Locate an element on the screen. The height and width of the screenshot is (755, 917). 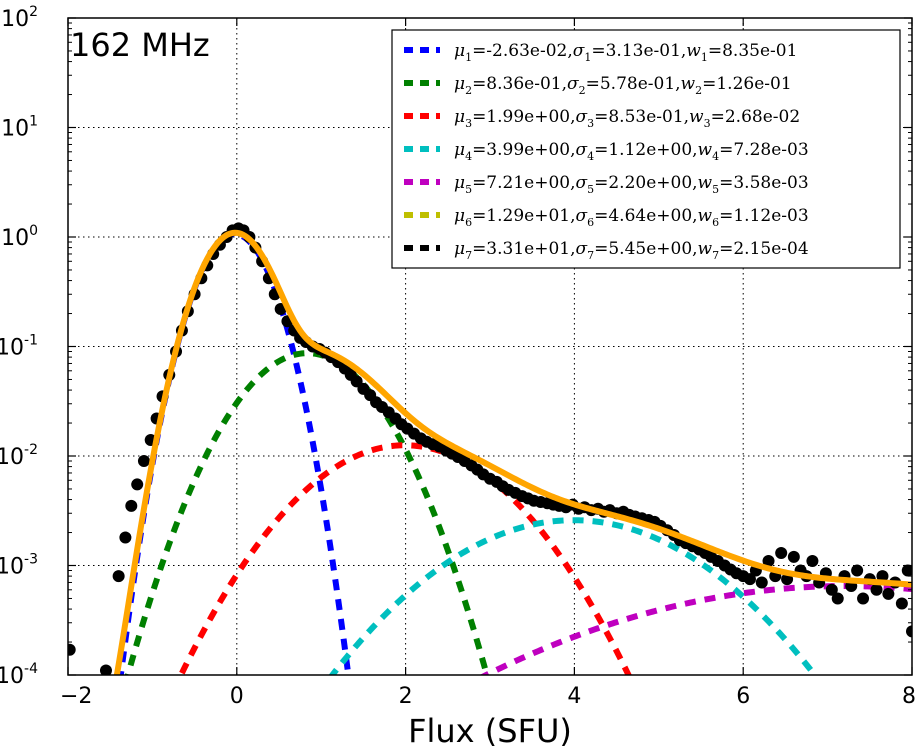
y-tick-label: 10² is located at coordinates (19, 18).